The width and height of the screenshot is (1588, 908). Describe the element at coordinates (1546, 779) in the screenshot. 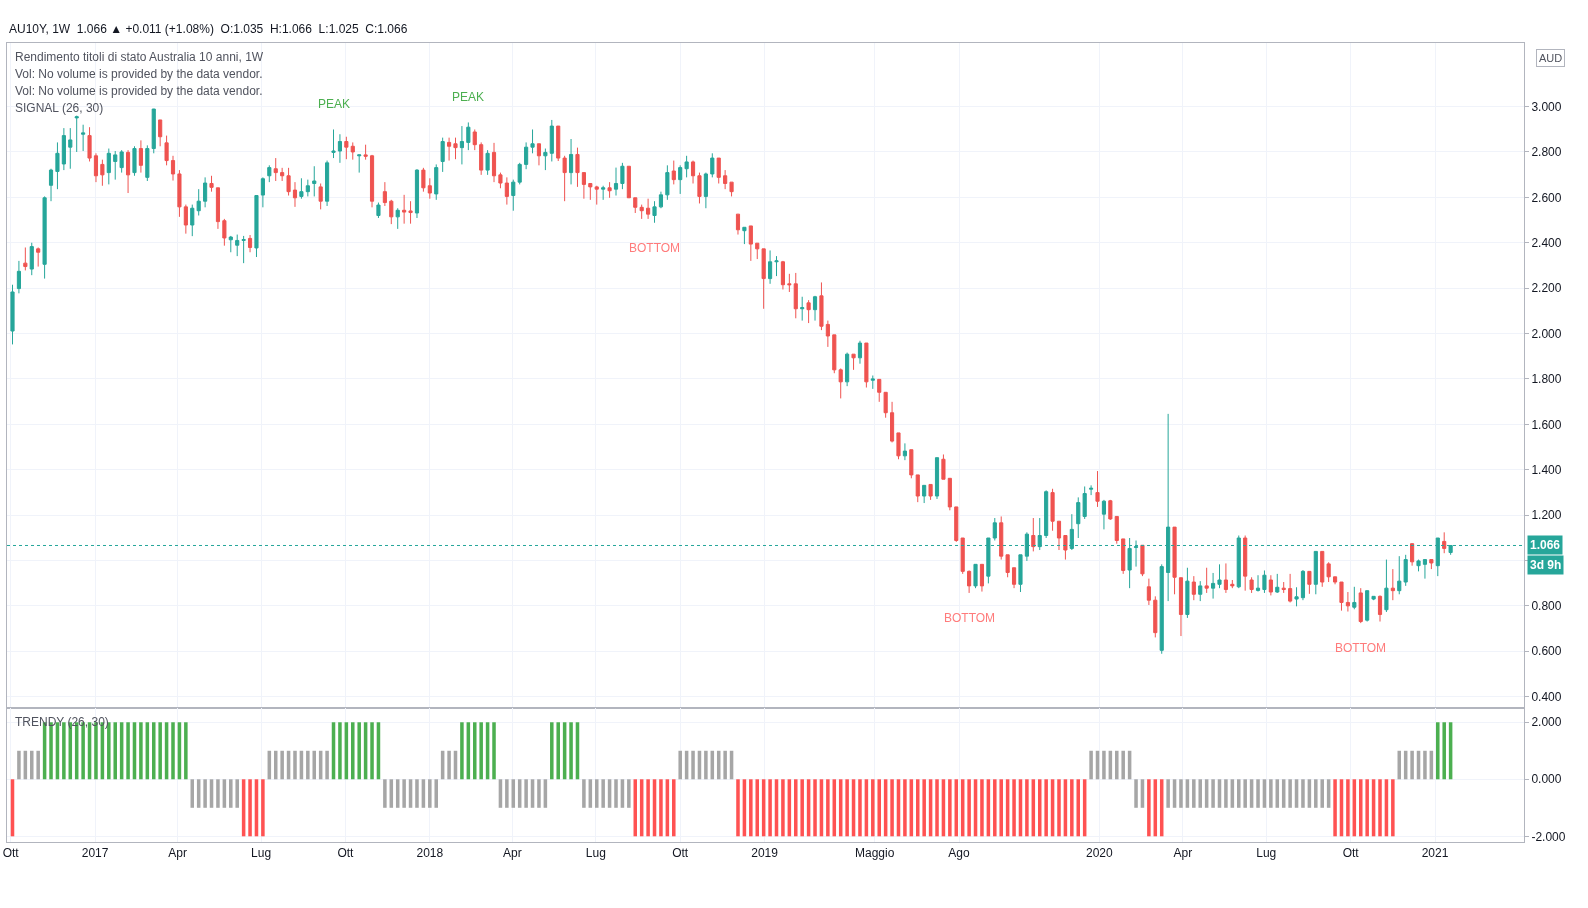

I see `y-tick-label: 0.000` at that location.